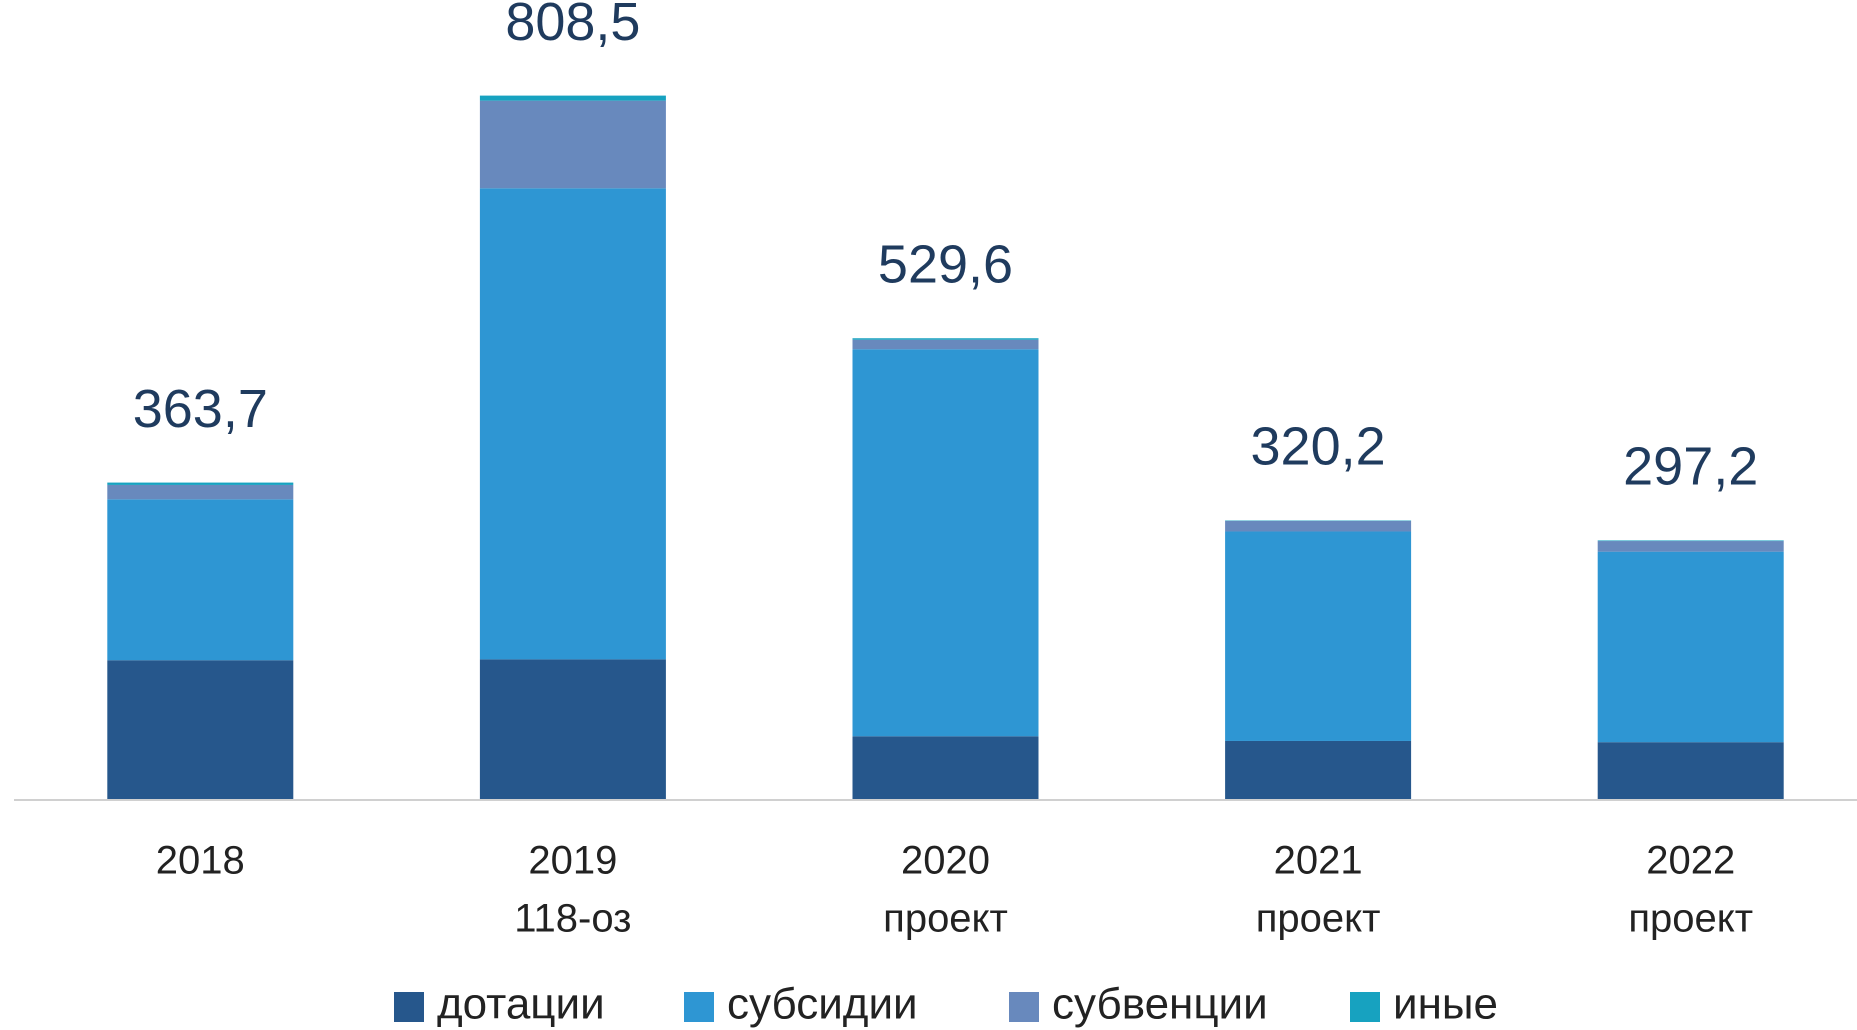 This screenshot has width=1857, height=1030. I want to click on x-tick-label: 2022, so click(1690, 861).